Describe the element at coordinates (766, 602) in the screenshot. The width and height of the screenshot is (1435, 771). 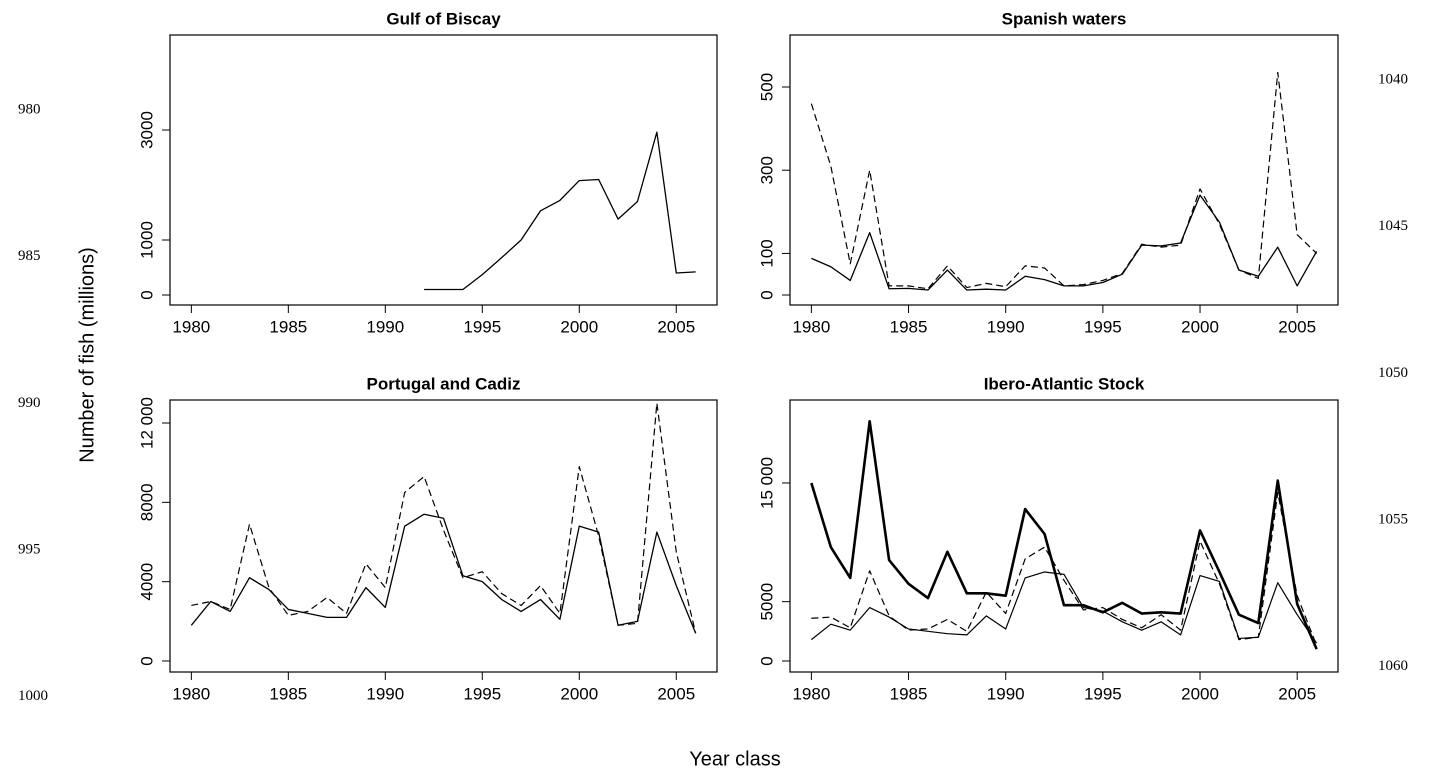
I see `y-tick-label: 5000` at that location.